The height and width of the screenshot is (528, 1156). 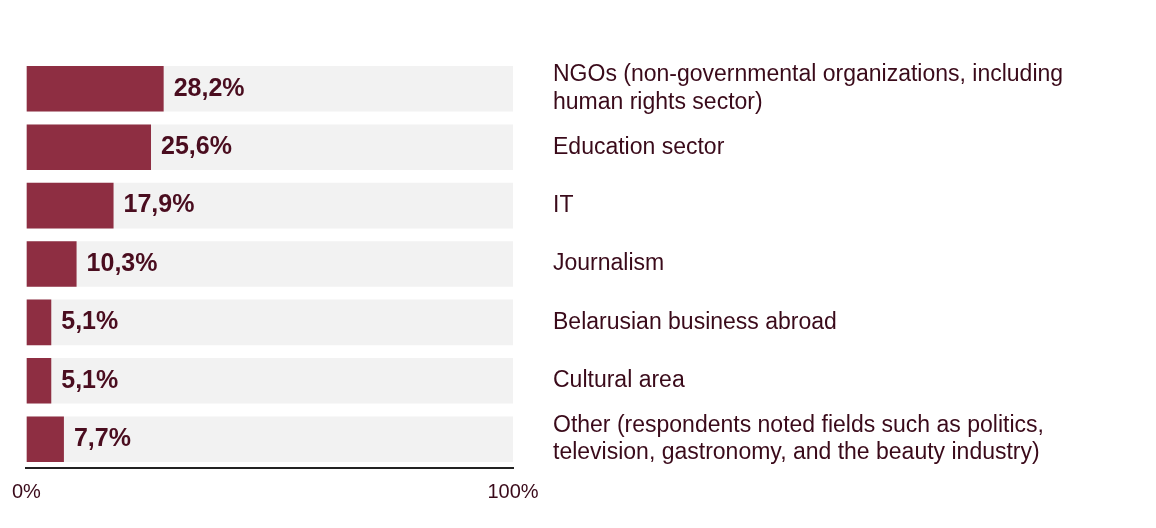 What do you see at coordinates (798, 437) in the screenshot?
I see `y-tick-label: Other (respondents noted fields such as politics, television, gastronomy, and the beauty industry)` at bounding box center [798, 437].